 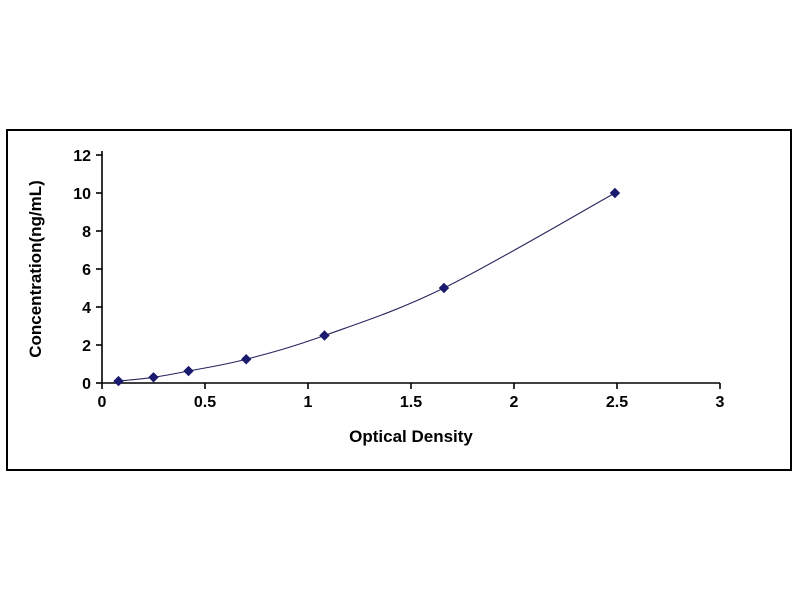 What do you see at coordinates (411, 402) in the screenshot?
I see `x-tick-label: 1.5` at bounding box center [411, 402].